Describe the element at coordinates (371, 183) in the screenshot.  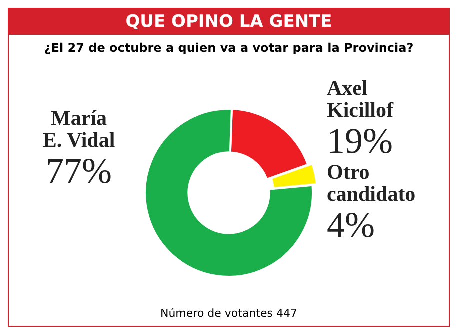
I see `slice-label: Otro candidato` at that location.